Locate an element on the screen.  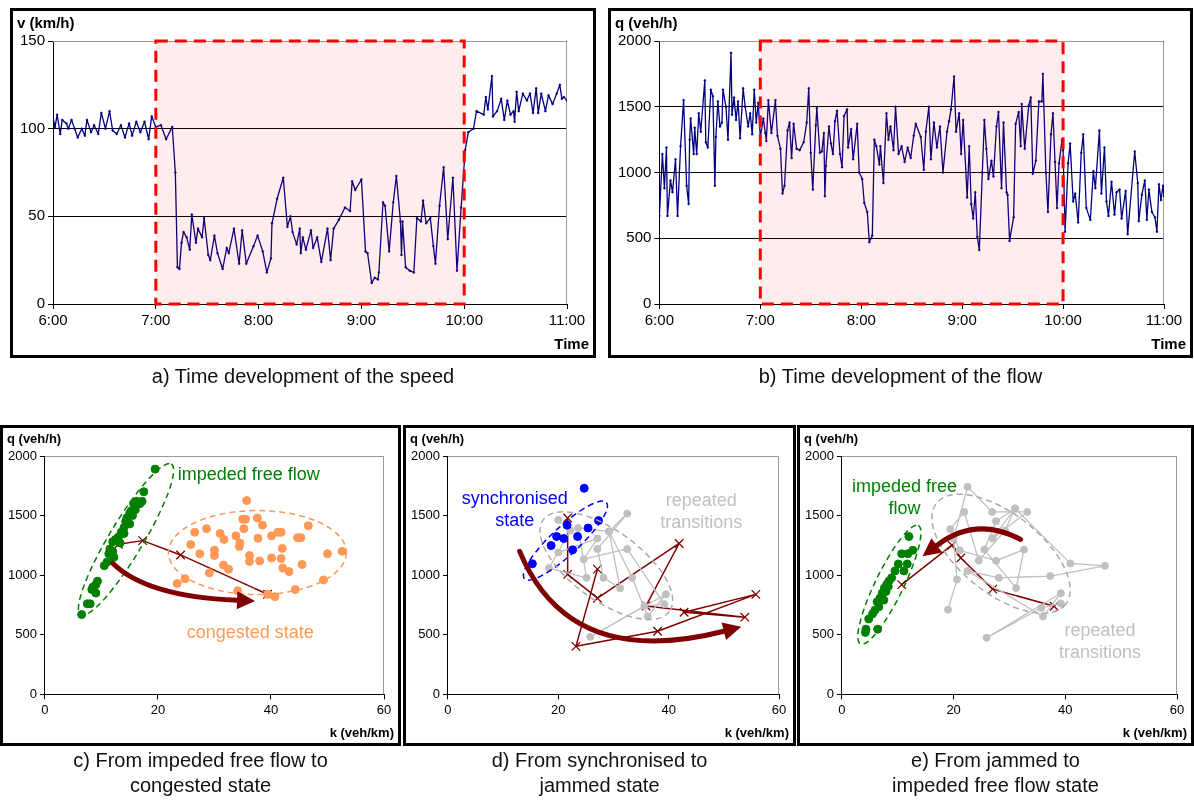
text: b) Time development of the flow is located at coordinates (900, 376).